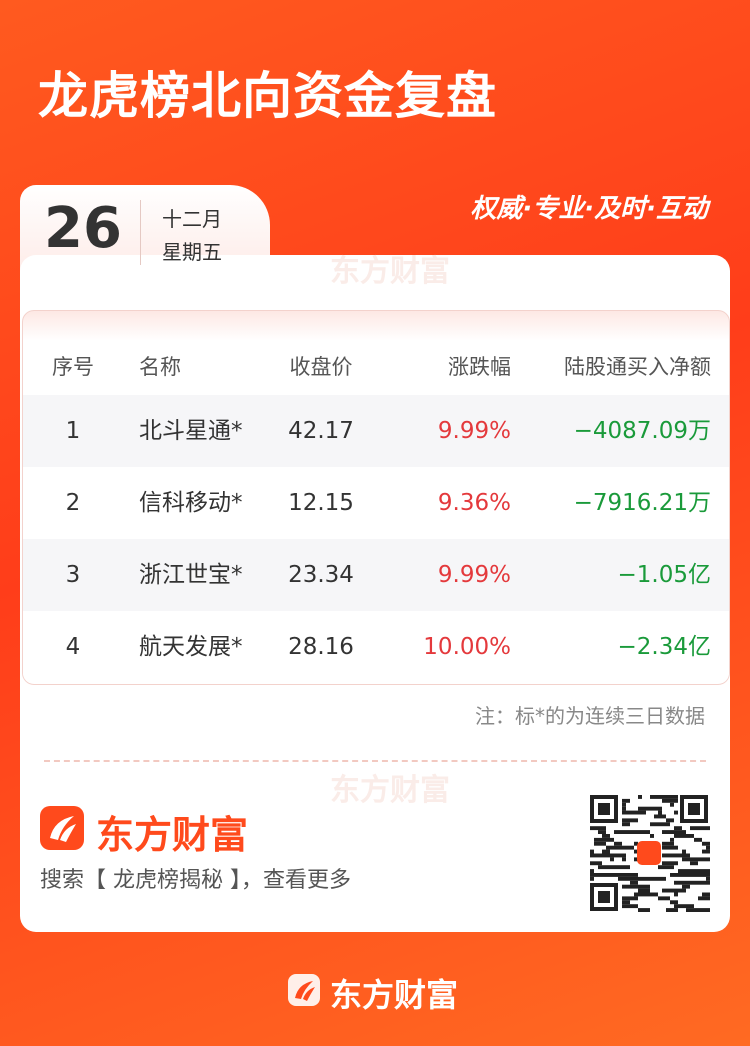  What do you see at coordinates (73, 647) in the screenshot?
I see `table-cell: 4` at bounding box center [73, 647].